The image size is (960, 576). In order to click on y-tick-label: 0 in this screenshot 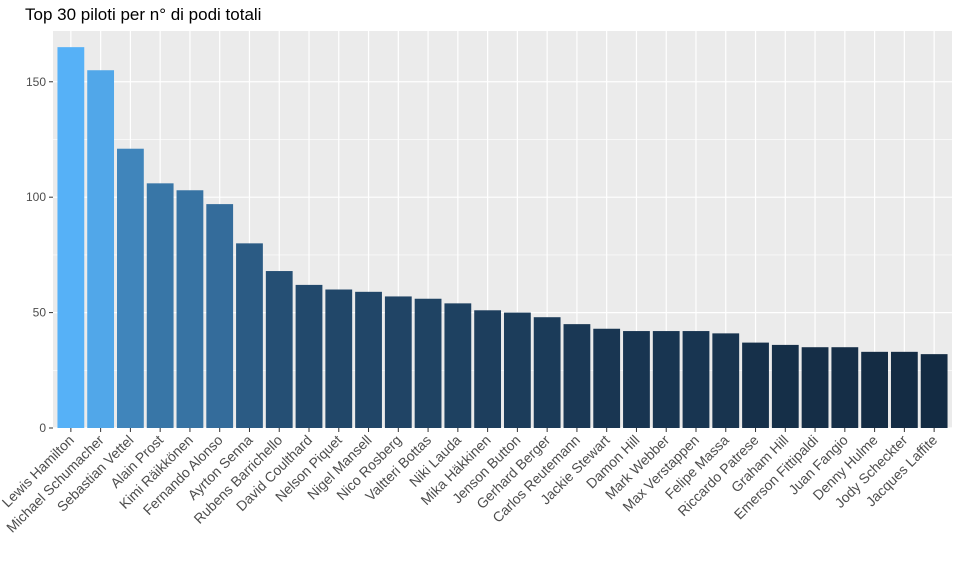, I will do `click(42, 428)`.